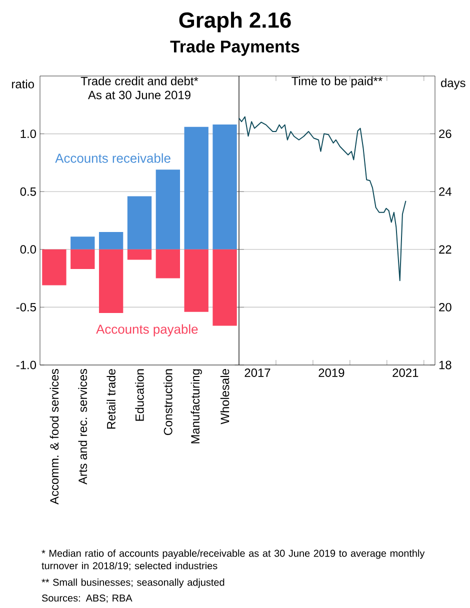 The width and height of the screenshot is (470, 608). I want to click on y-tick-label: 22, so click(445, 249).